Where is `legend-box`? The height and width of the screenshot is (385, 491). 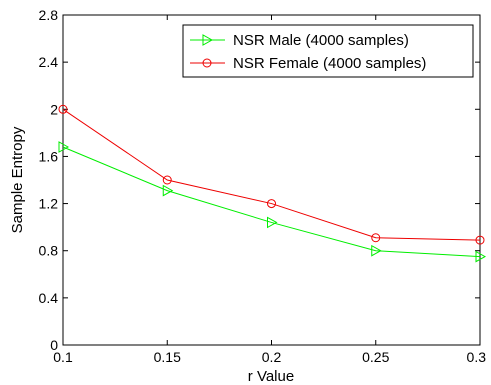
legend-box is located at coordinates (328, 51).